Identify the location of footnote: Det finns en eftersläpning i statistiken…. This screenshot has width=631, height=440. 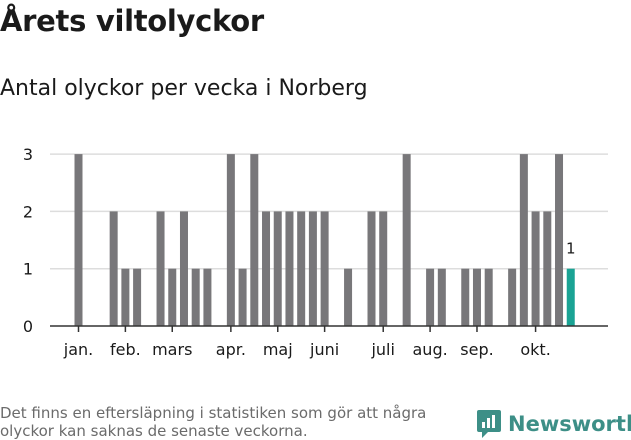
(213, 422).